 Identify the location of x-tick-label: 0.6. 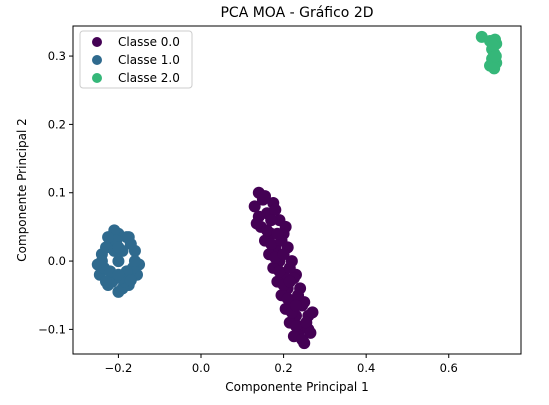
(449, 368).